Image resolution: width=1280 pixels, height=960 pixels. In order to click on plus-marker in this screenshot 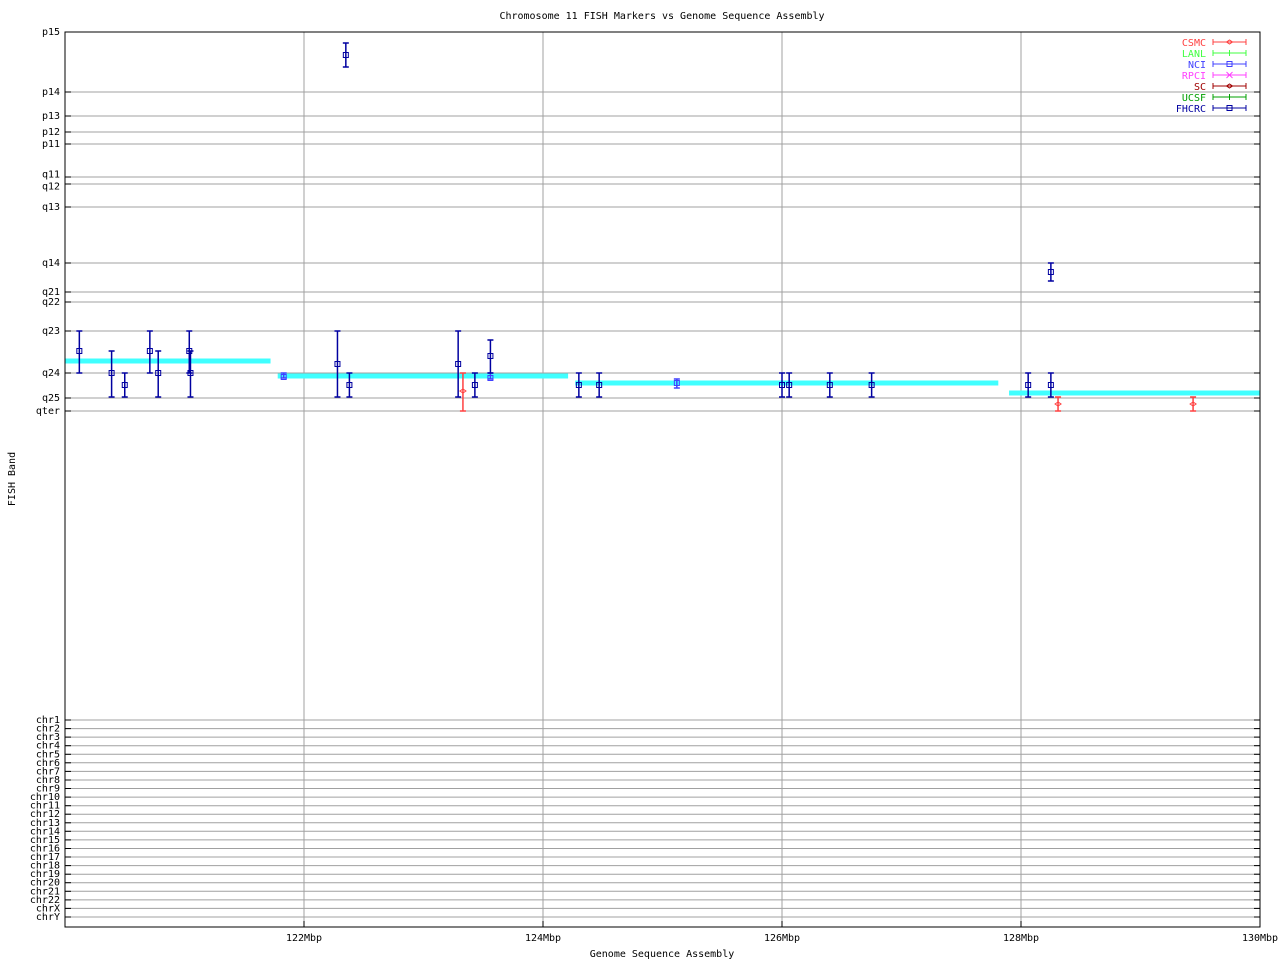, I will do `click(1229, 97)`.